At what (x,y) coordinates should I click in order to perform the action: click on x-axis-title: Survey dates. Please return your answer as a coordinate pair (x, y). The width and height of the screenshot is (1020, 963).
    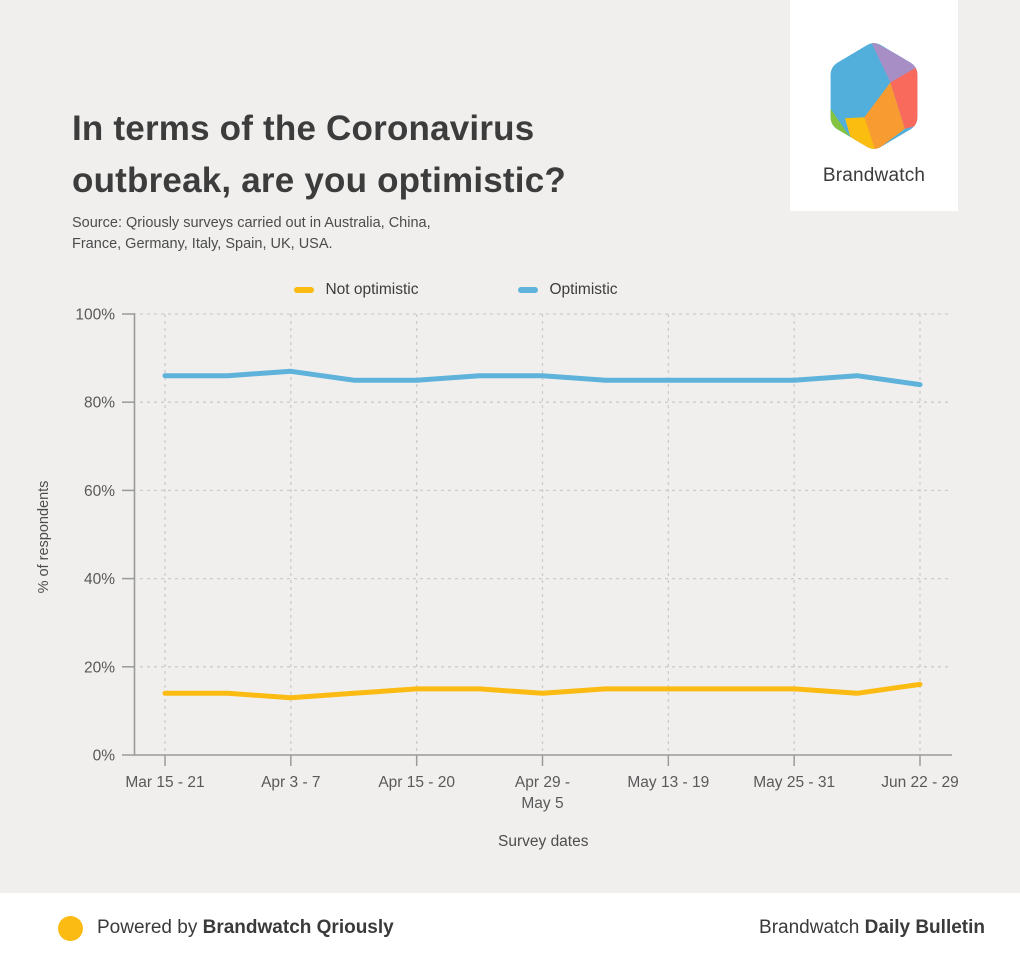
    Looking at the image, I should click on (543, 841).